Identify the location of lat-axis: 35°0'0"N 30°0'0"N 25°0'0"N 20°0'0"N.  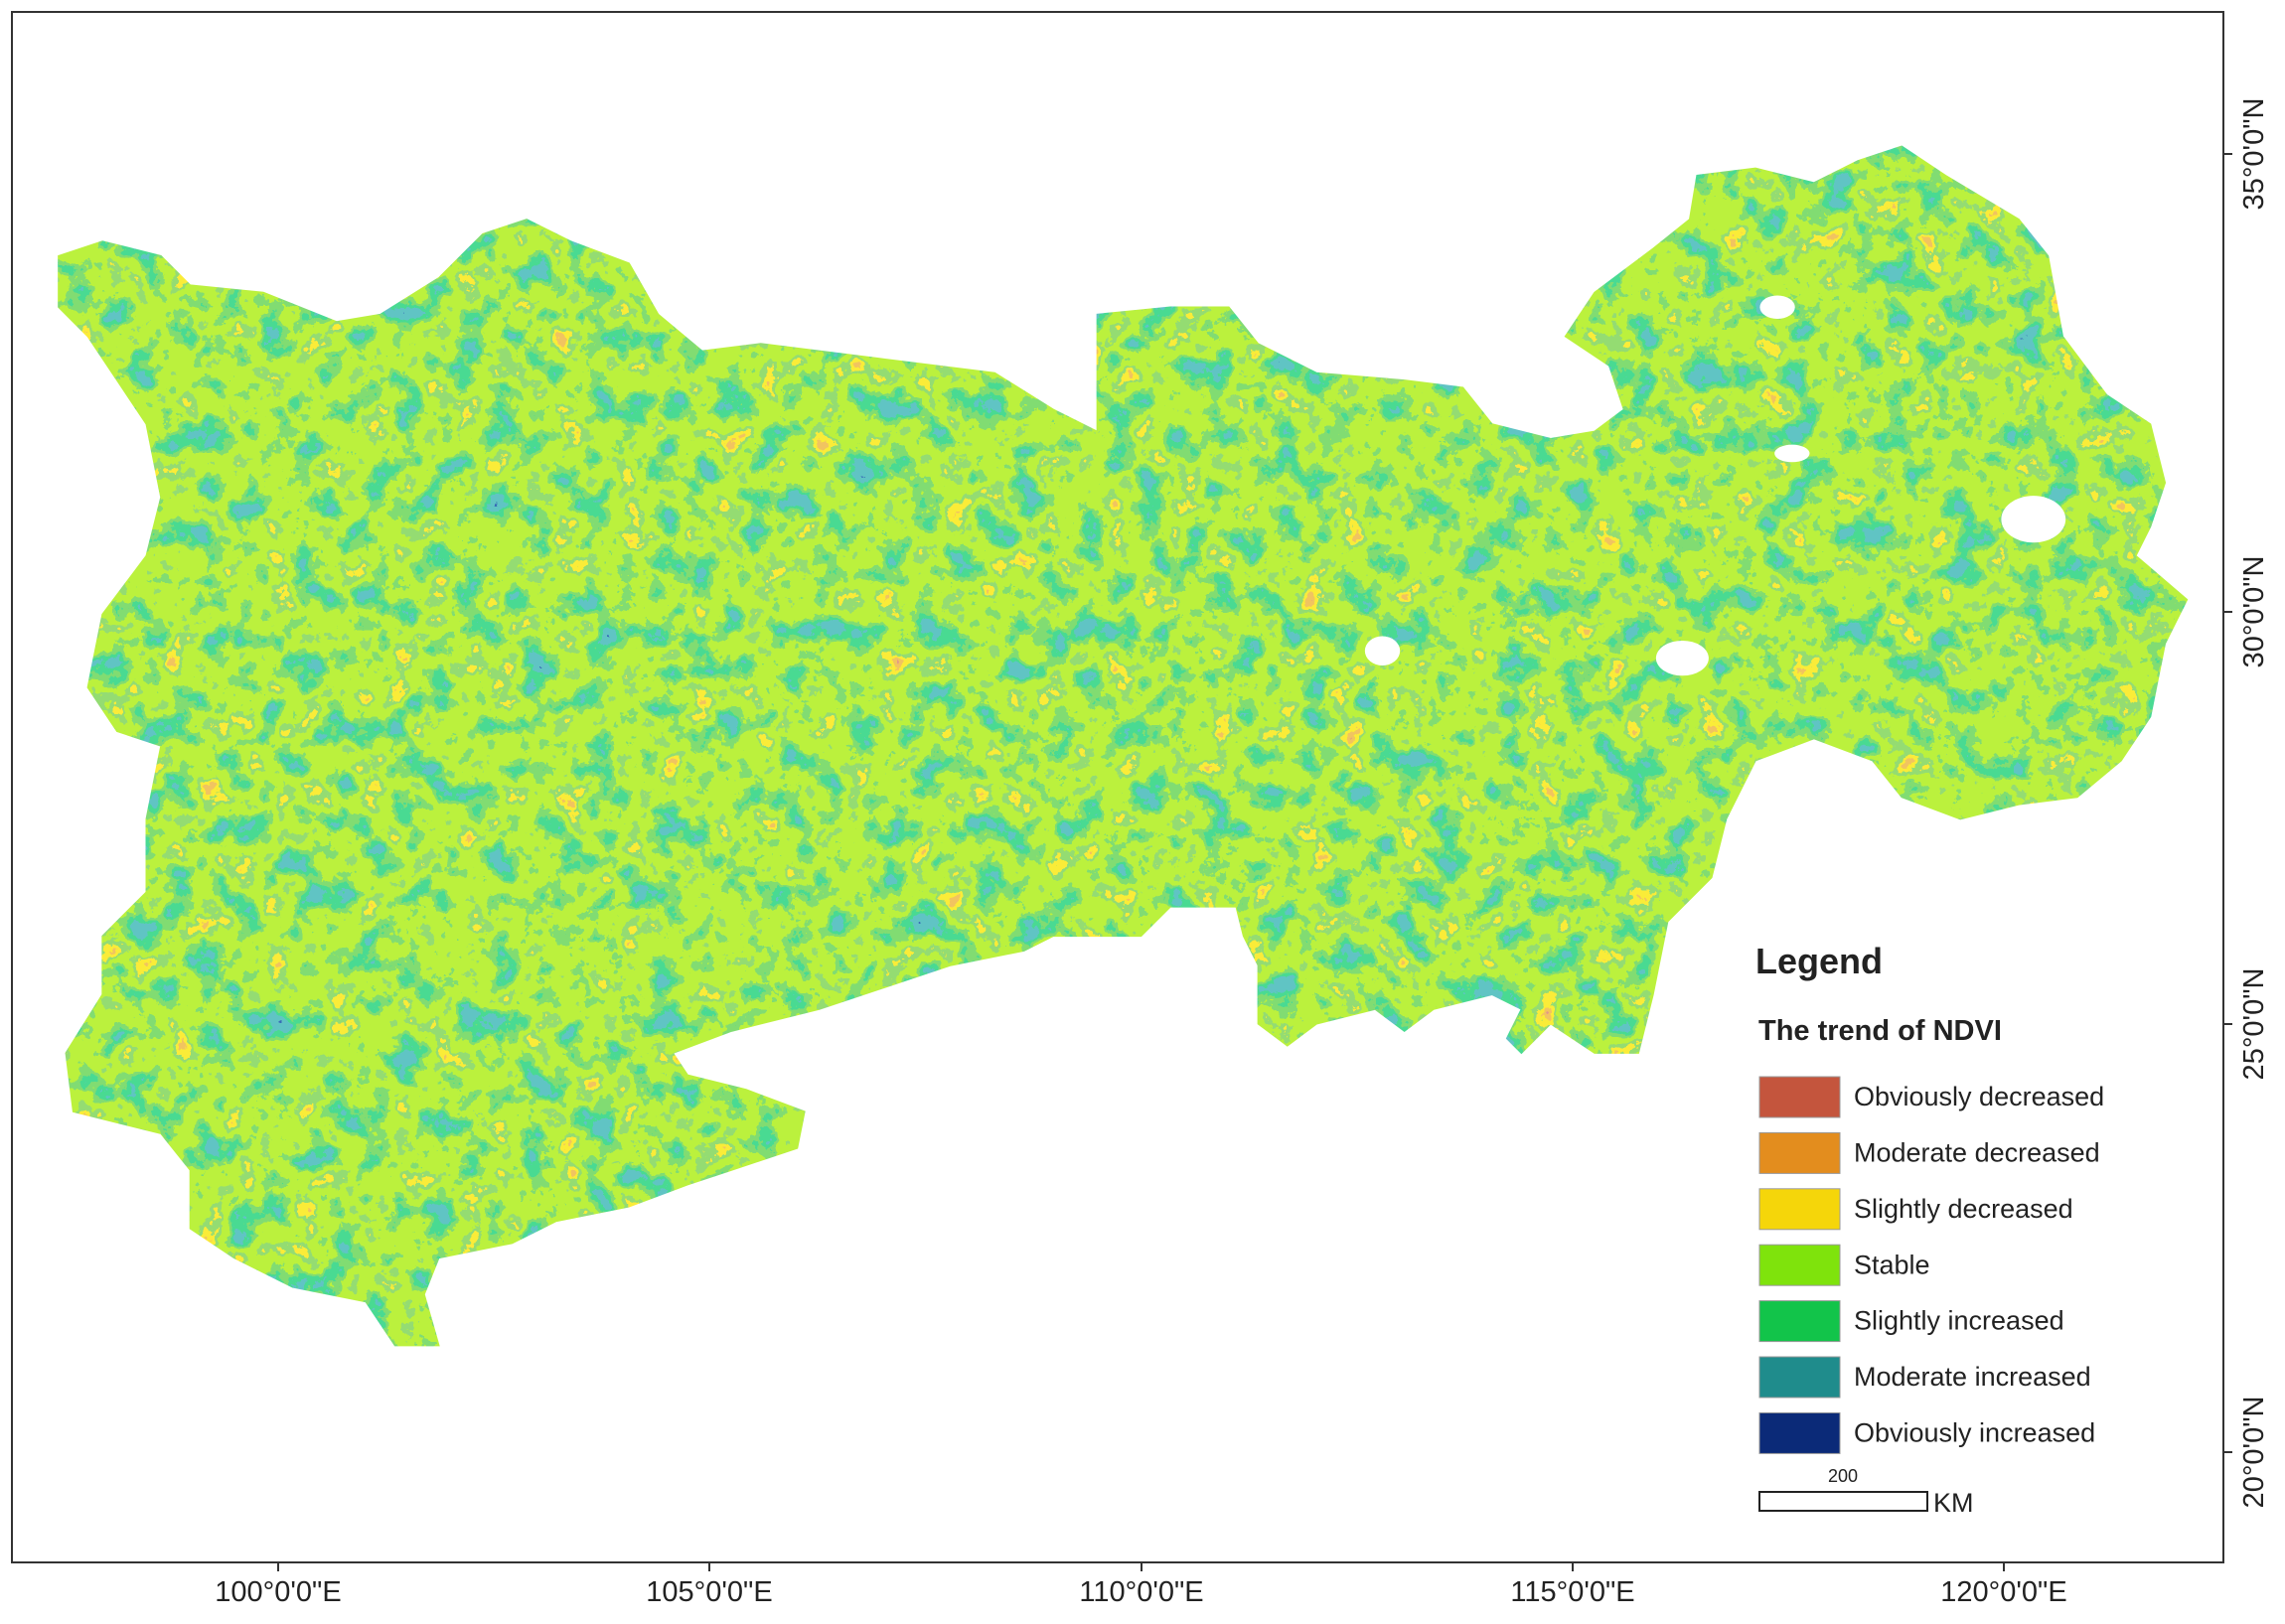
(2246, 803).